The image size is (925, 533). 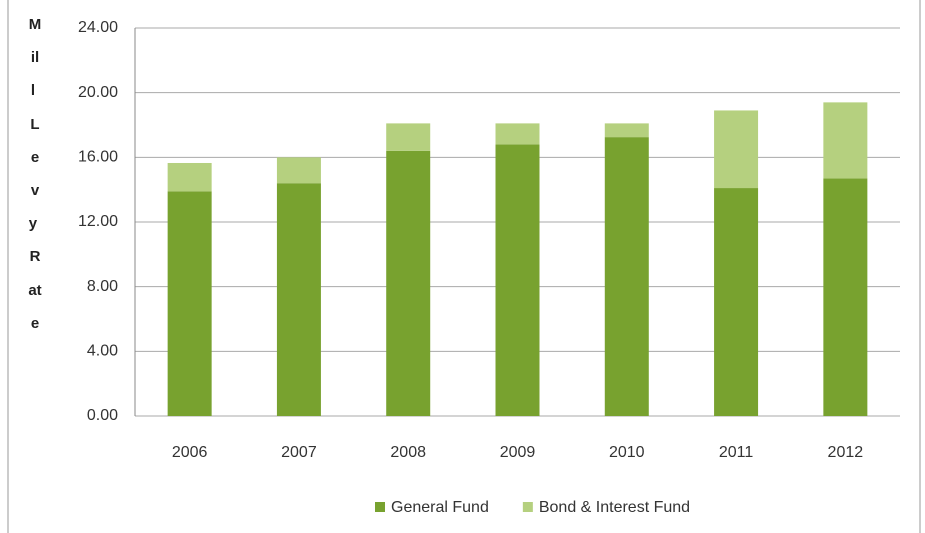 I want to click on y-tick-label: 0.00, so click(x=102, y=415).